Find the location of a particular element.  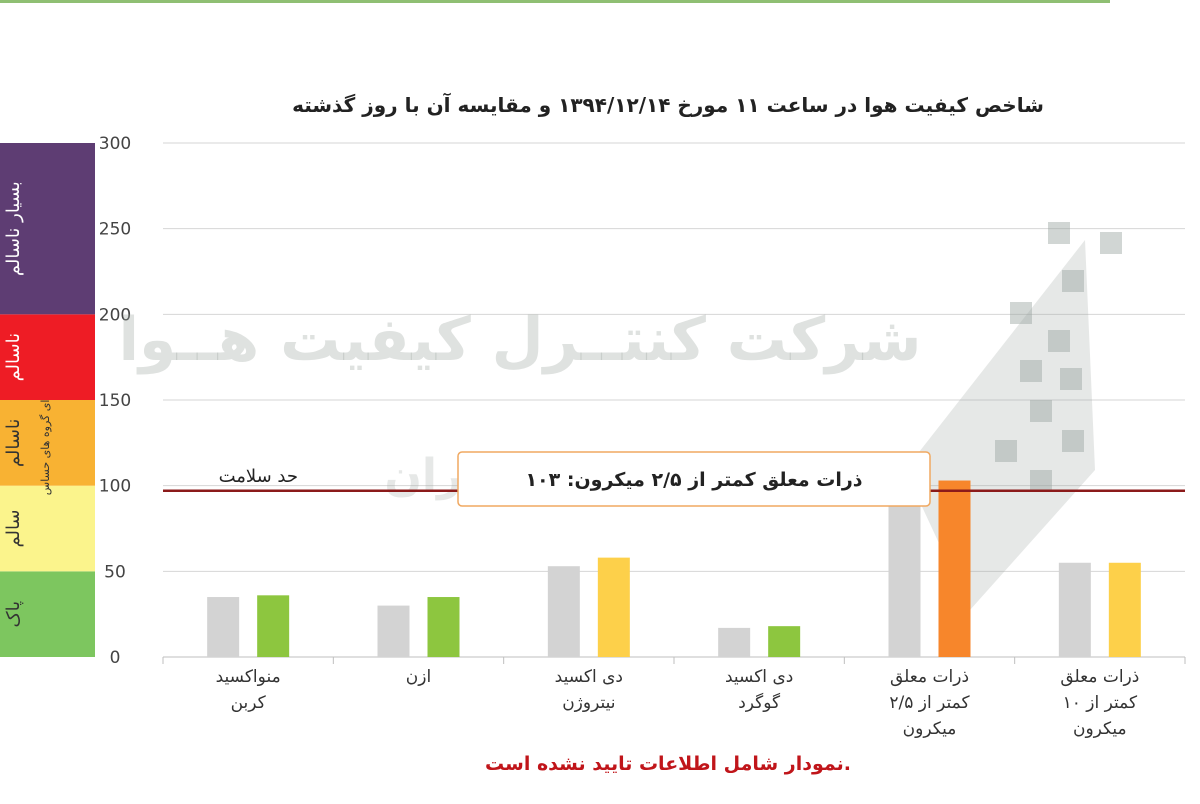

x-category-label-0-0: منواکسید is located at coordinates (248, 677).